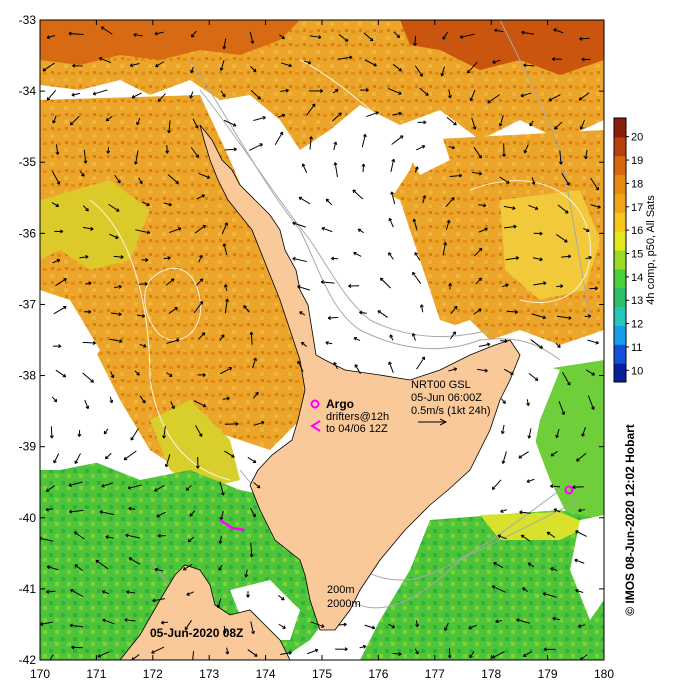  Describe the element at coordinates (209, 674) in the screenshot. I see `lon-tick-label-3: 173` at that location.